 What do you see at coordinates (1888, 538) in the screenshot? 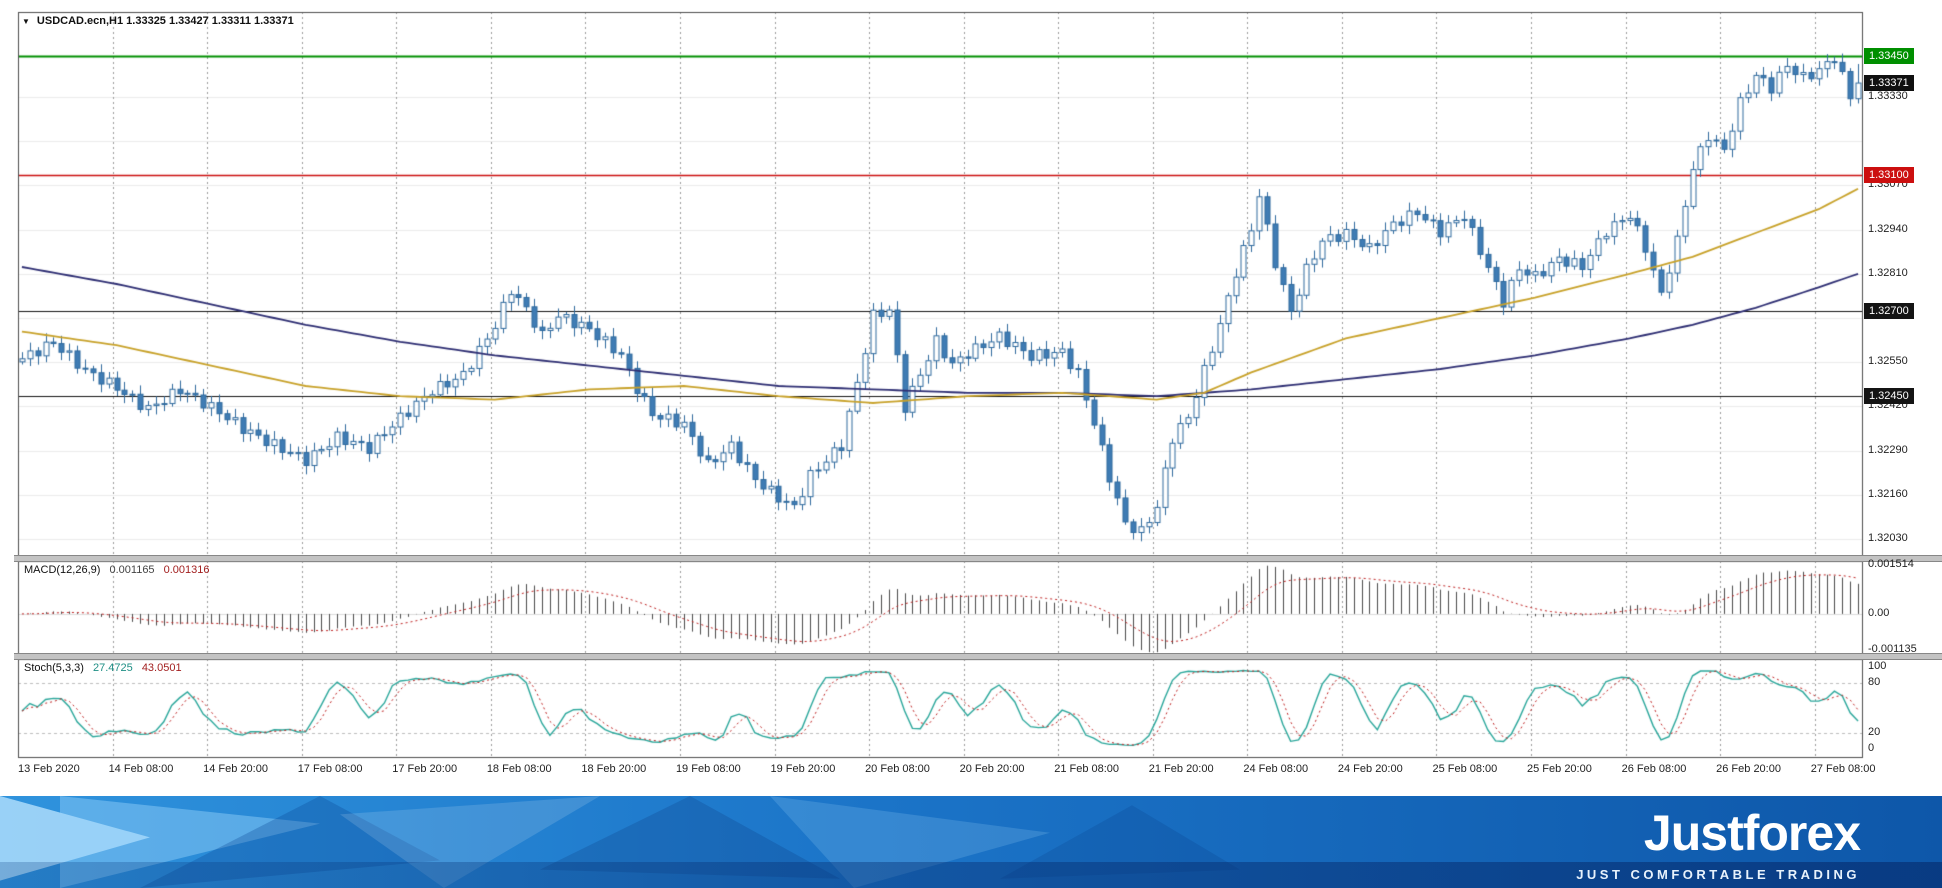
I see `axis-tick-label: 1.32030` at bounding box center [1888, 538].